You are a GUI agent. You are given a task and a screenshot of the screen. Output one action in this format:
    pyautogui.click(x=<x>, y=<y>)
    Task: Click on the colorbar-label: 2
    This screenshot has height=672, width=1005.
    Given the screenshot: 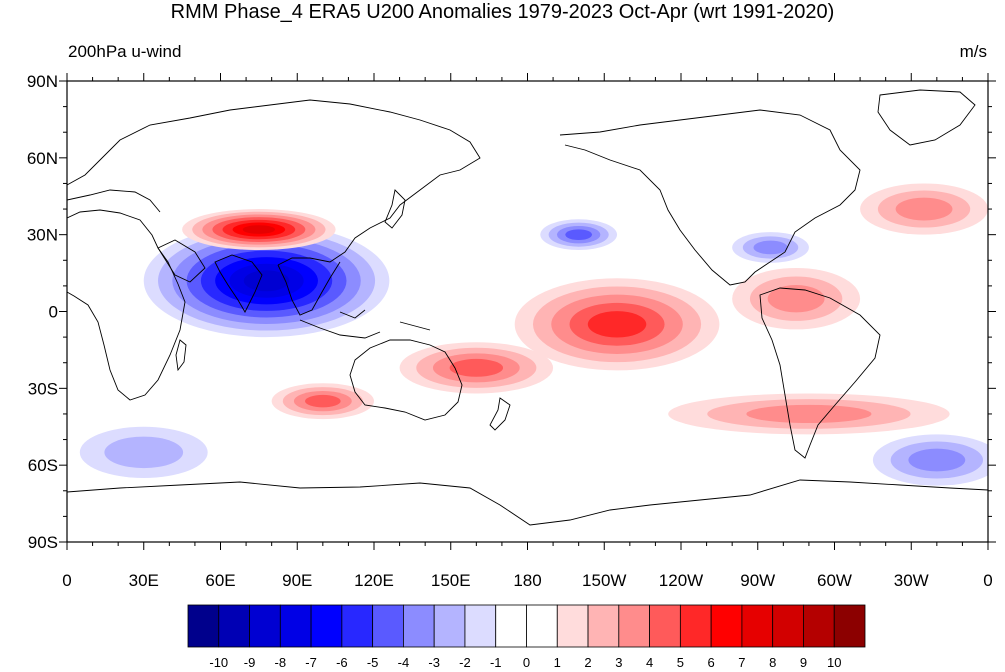 What is the action you would take?
    pyautogui.click(x=587, y=662)
    